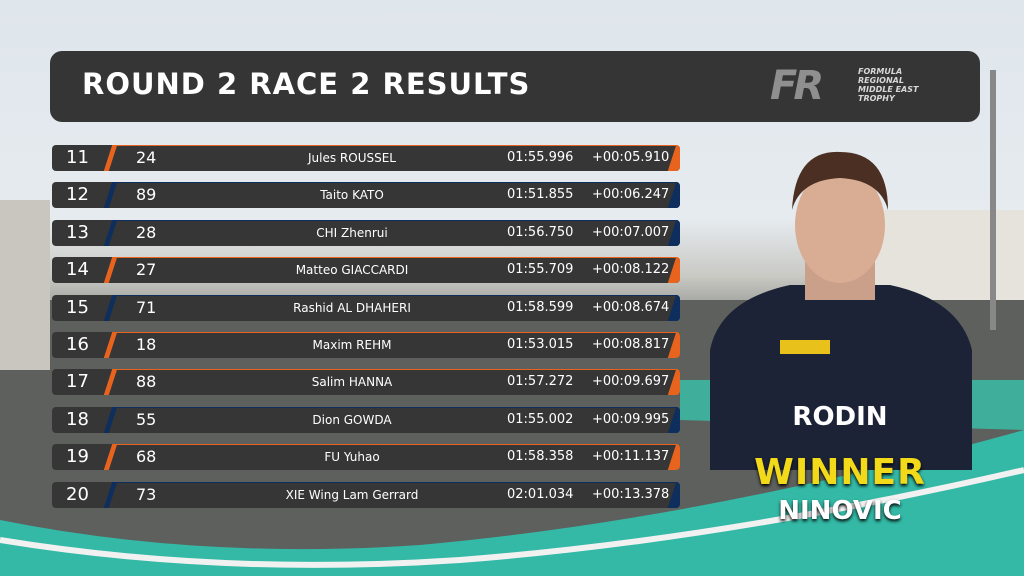  I want to click on car-number: 89, so click(146, 195).